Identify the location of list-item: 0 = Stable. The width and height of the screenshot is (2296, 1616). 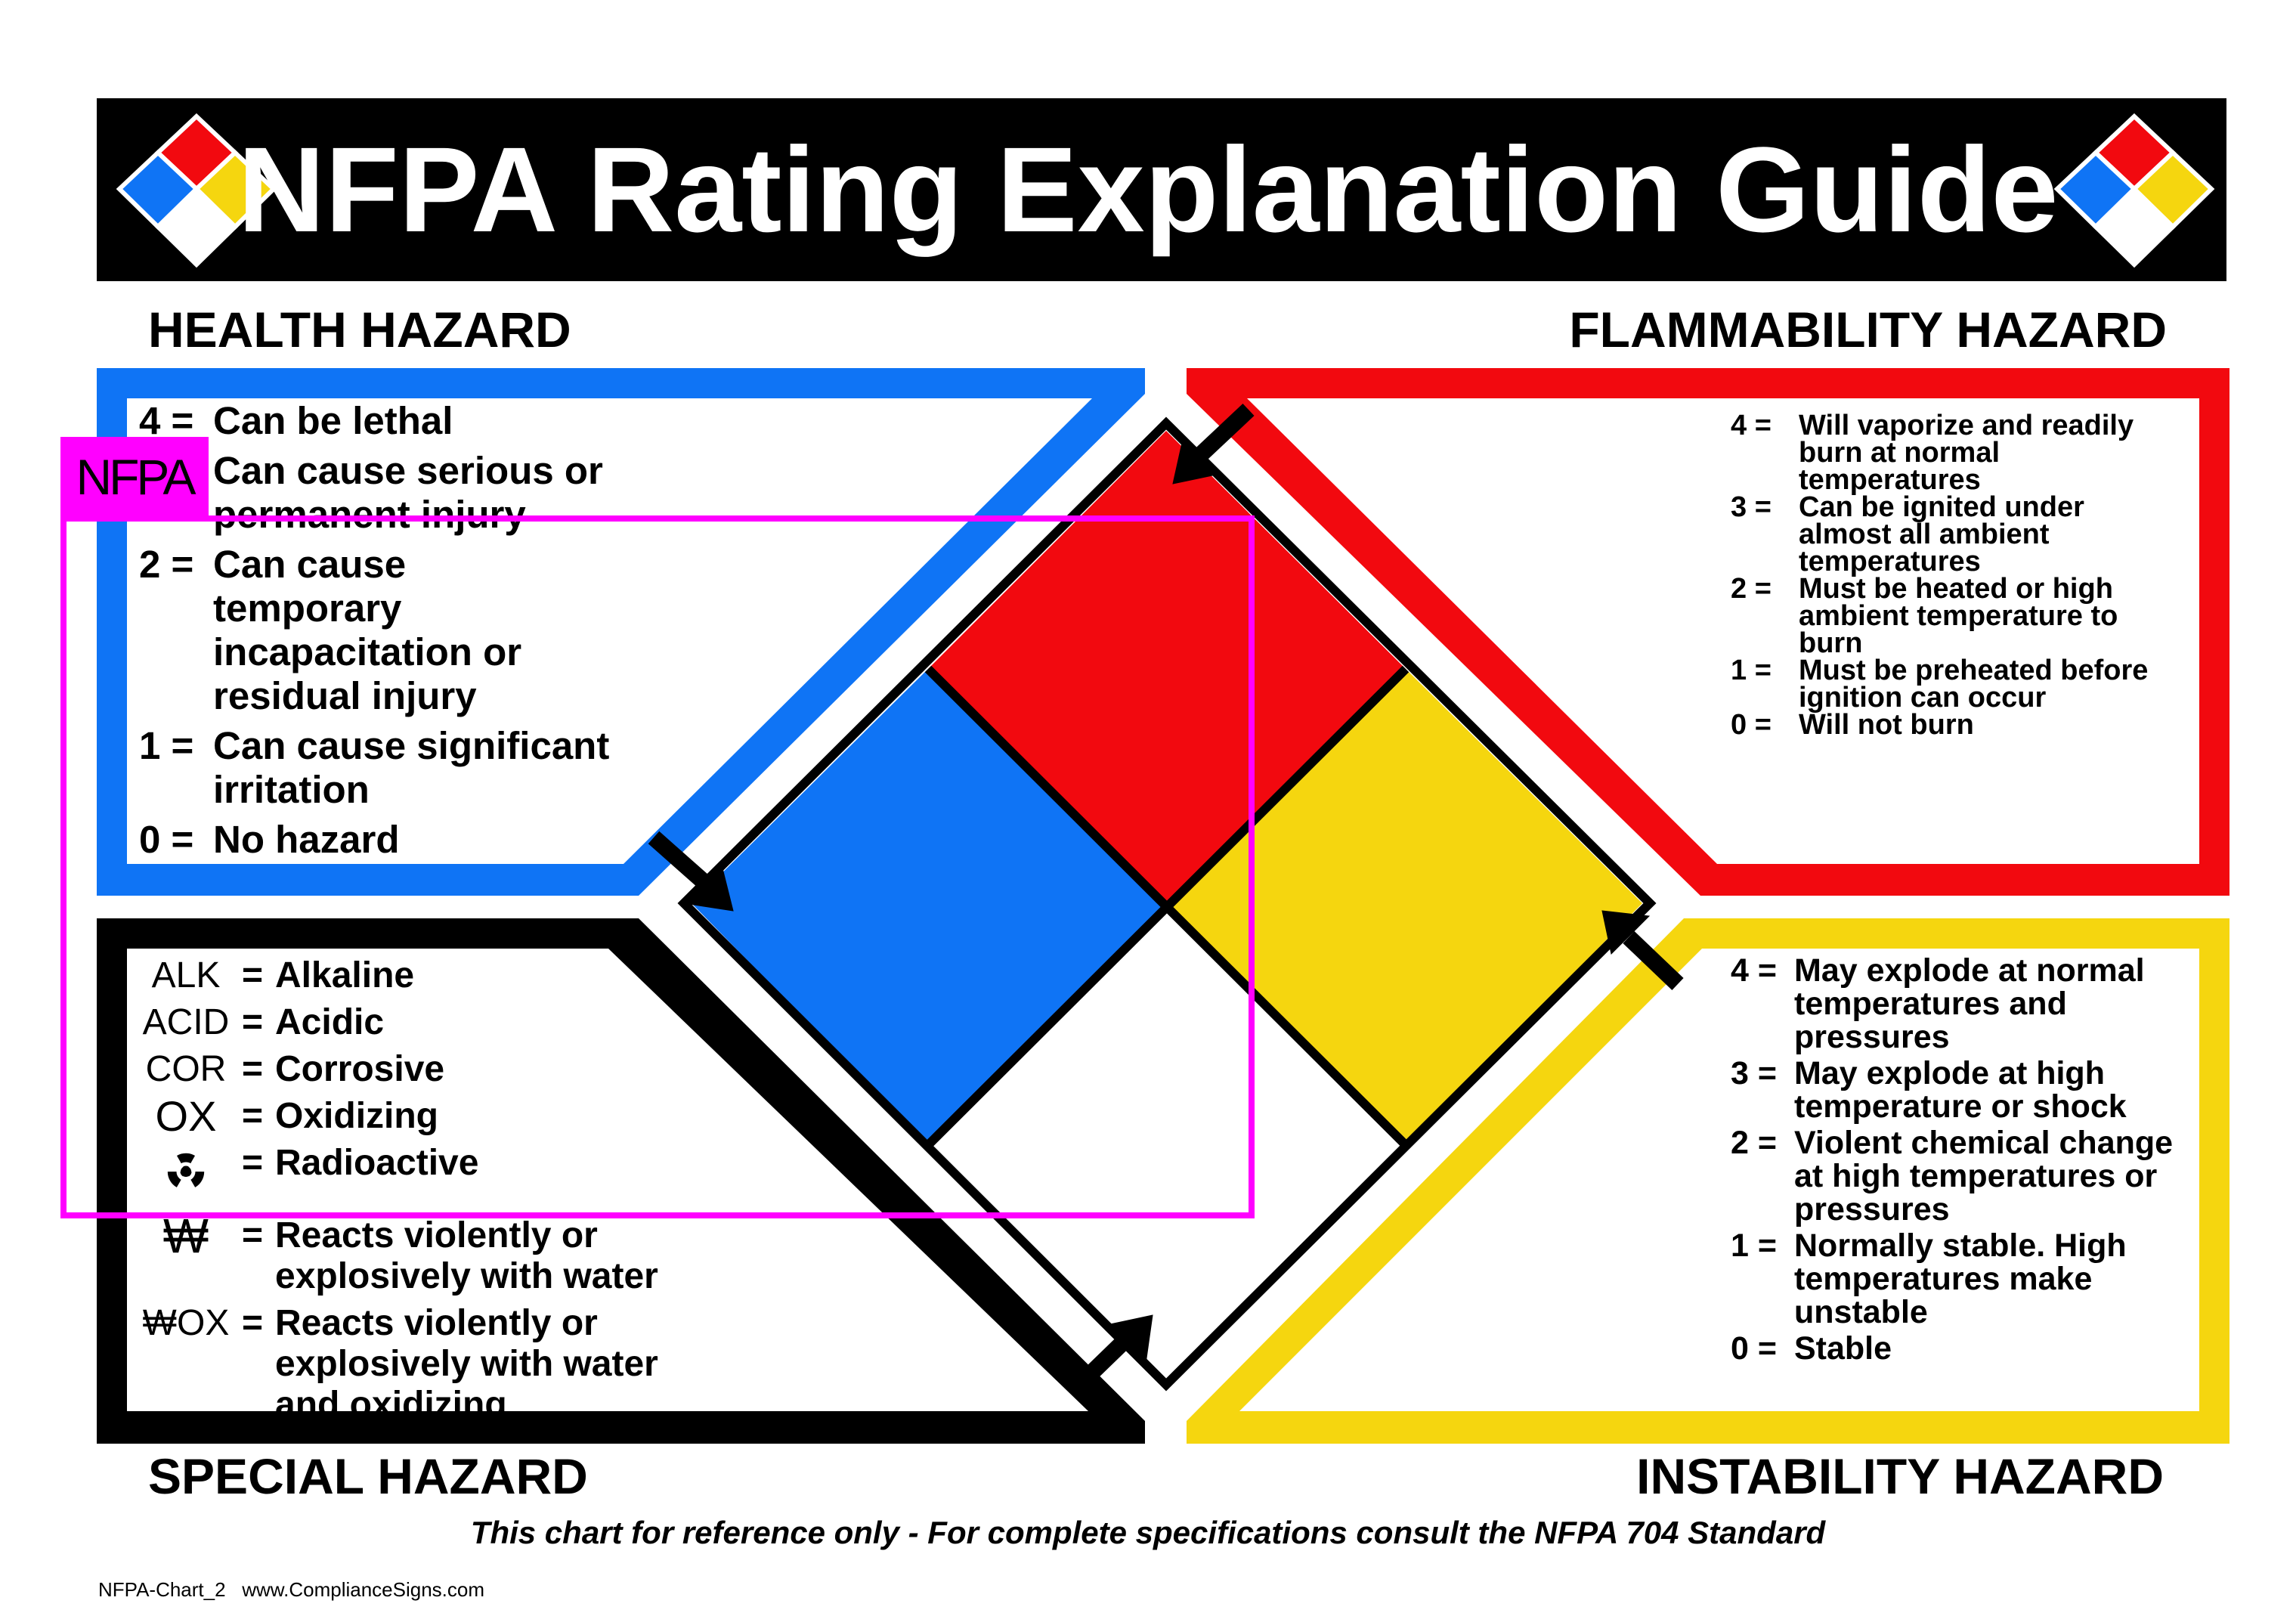
(1811, 1348).